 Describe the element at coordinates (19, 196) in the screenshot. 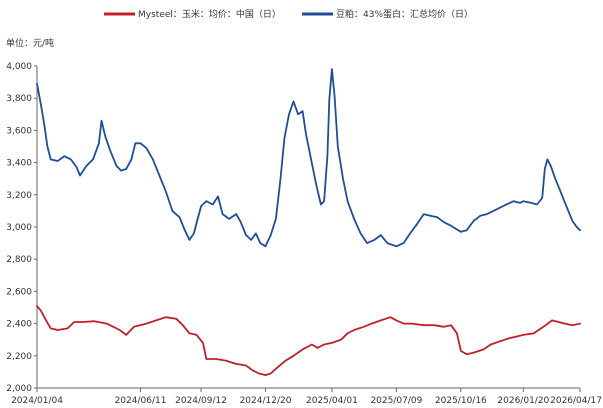

I see `y-tick-label: 3,200` at that location.